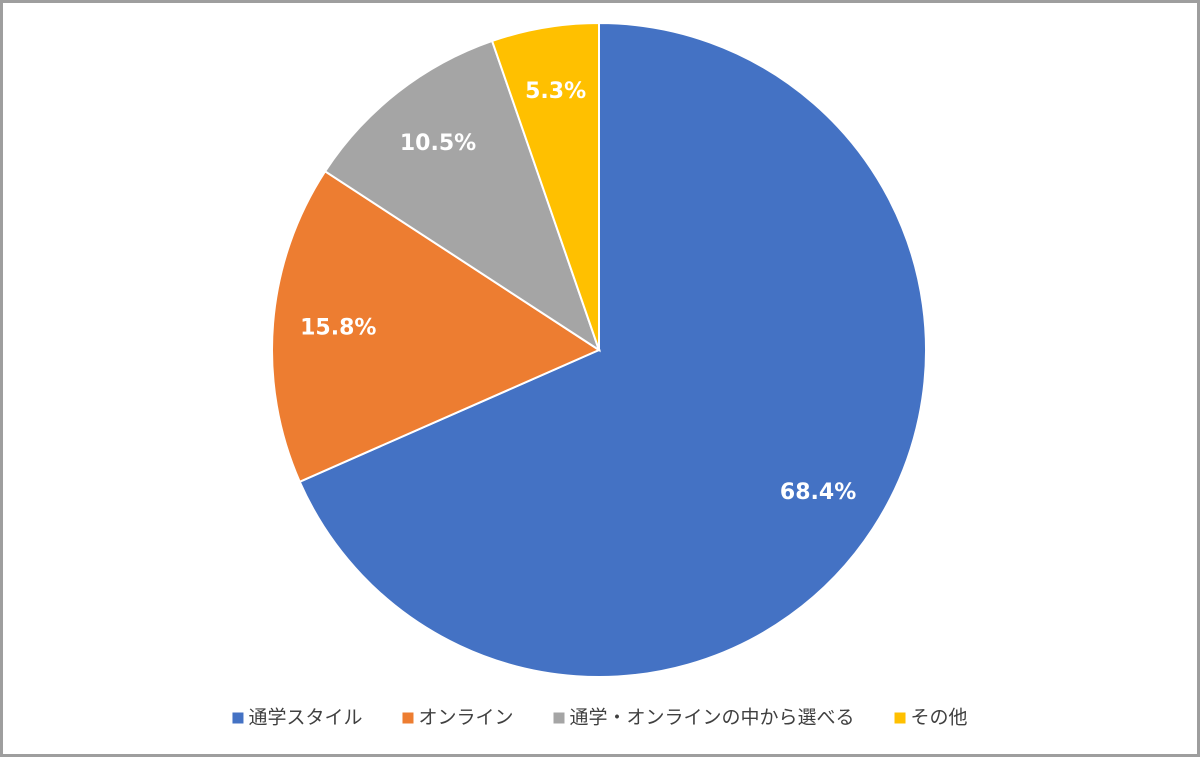 The height and width of the screenshot is (757, 1200). I want to click on legend-label: オンライン, so click(465, 718).